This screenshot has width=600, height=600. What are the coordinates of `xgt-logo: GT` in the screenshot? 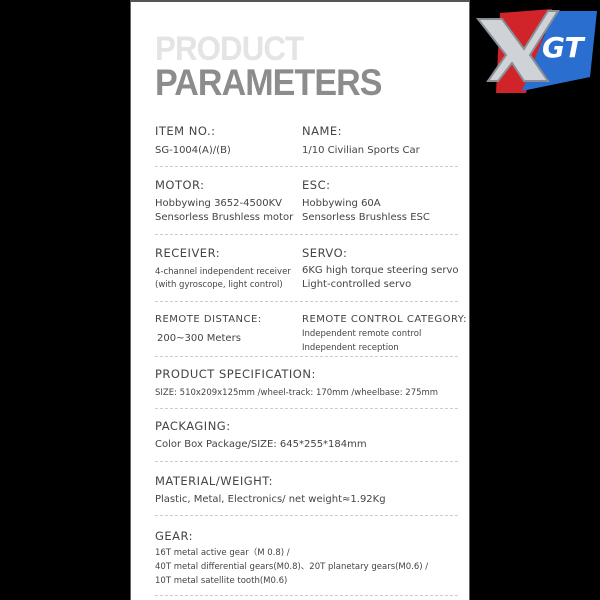 It's located at (536, 51).